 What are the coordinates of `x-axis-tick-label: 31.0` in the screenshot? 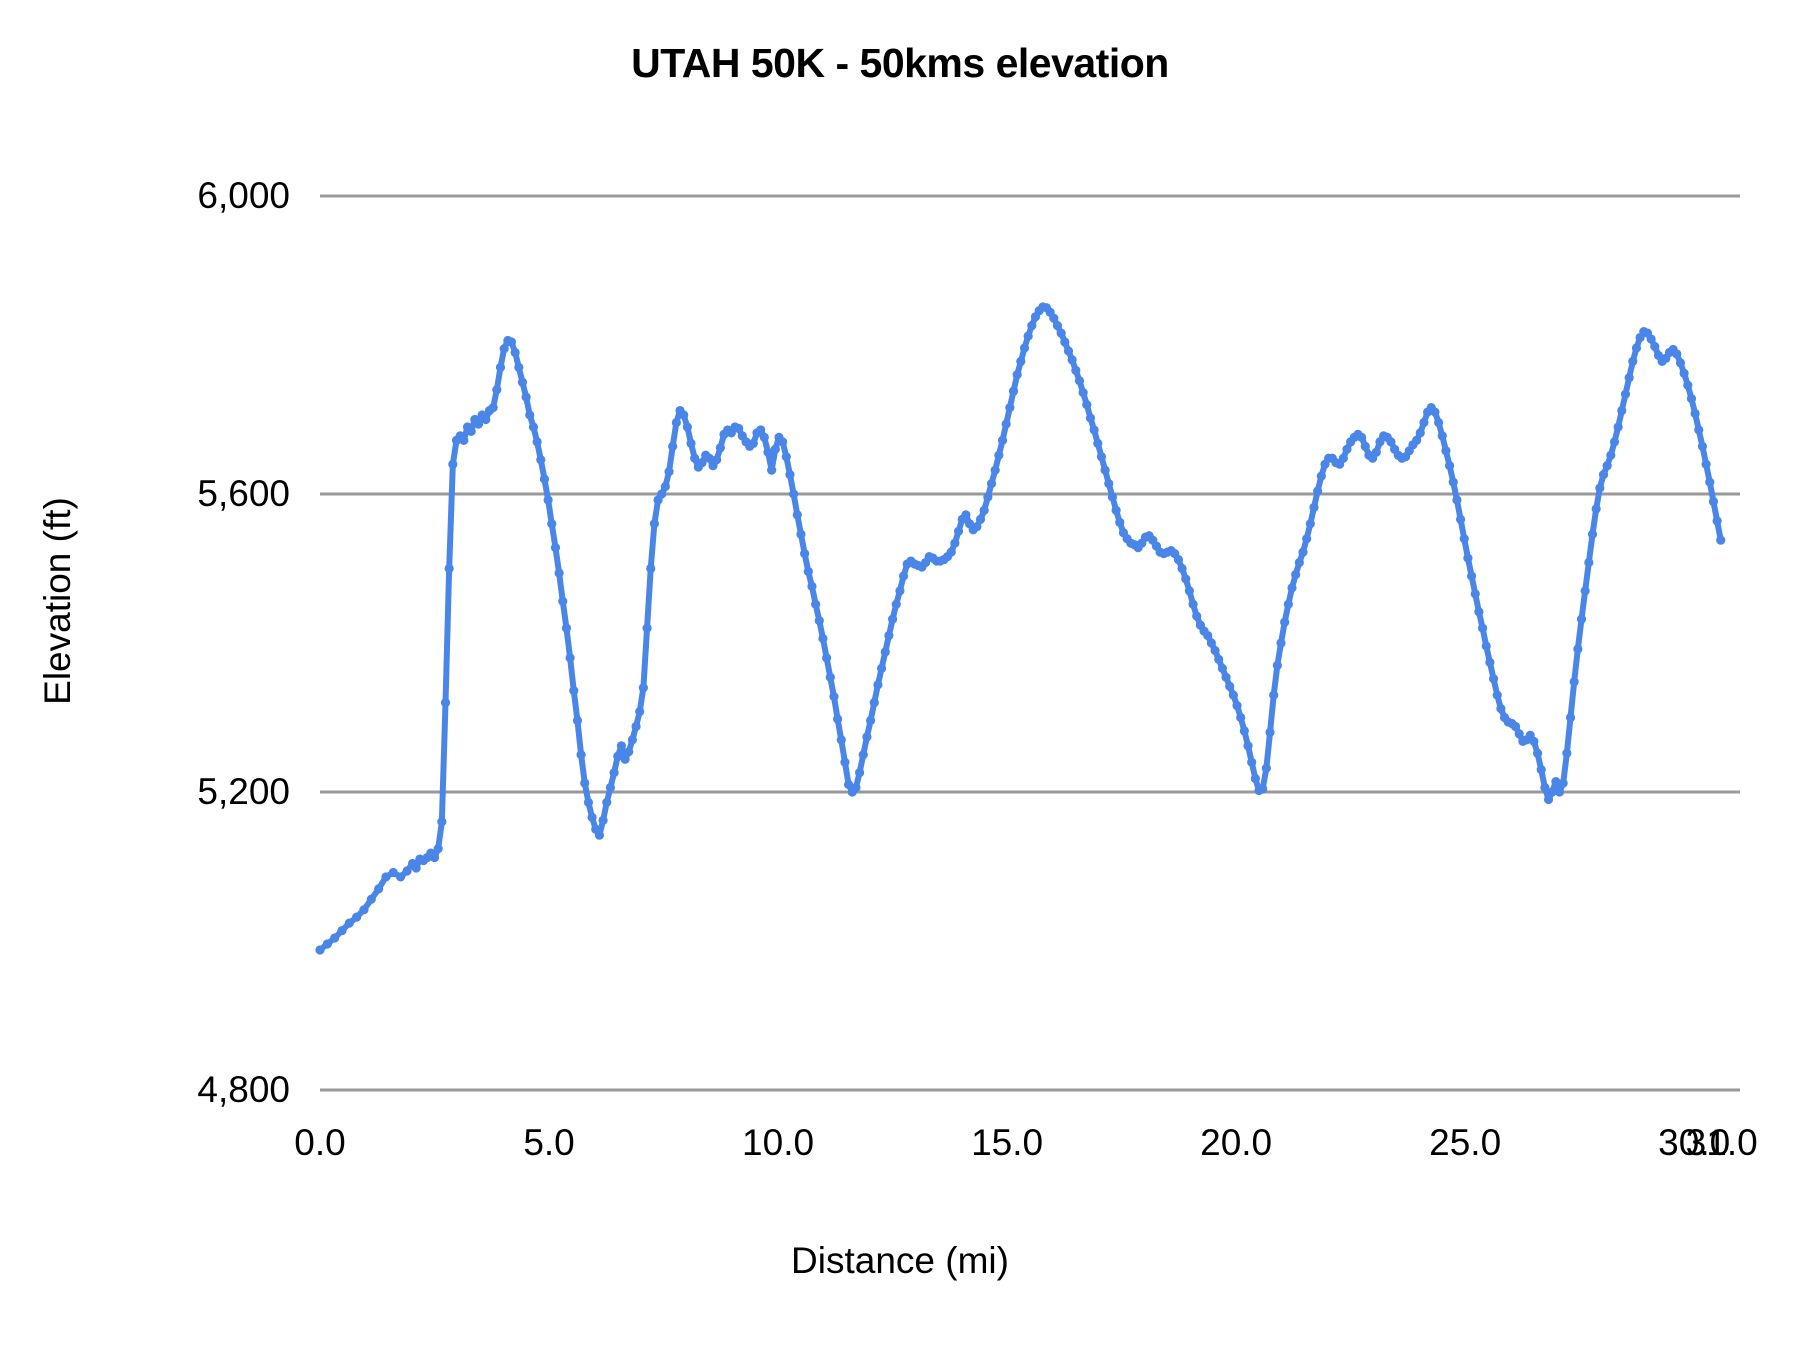 It's located at (1721, 1142).